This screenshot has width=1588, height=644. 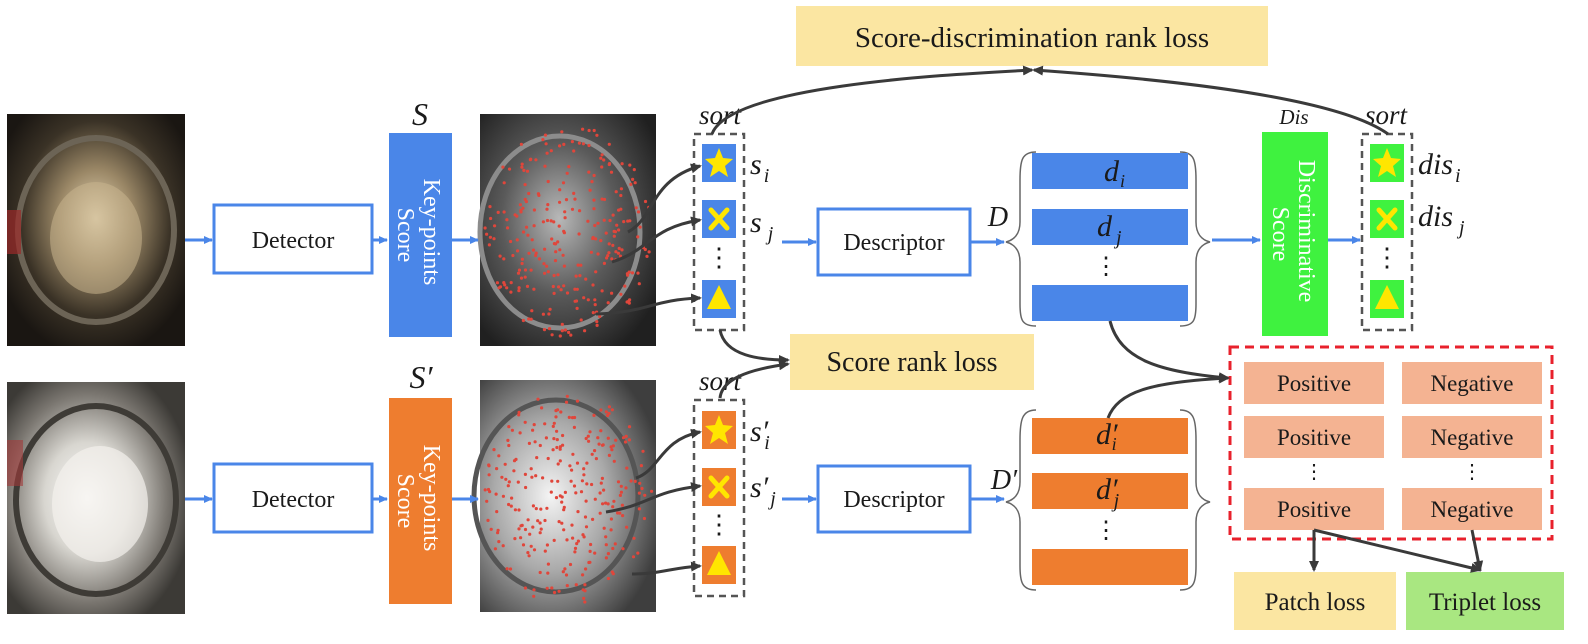 What do you see at coordinates (1021, 239) in the screenshot?
I see `brace-left-top` at bounding box center [1021, 239].